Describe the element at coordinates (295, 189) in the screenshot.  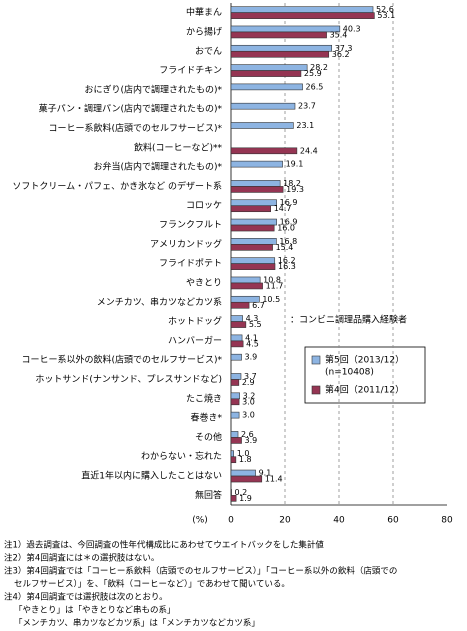
I see `value-label: 19.3` at that location.